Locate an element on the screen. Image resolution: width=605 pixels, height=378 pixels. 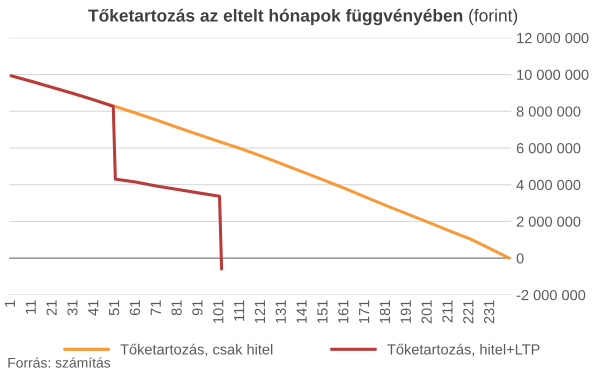
x-tick-label: 81 is located at coordinates (176, 308).